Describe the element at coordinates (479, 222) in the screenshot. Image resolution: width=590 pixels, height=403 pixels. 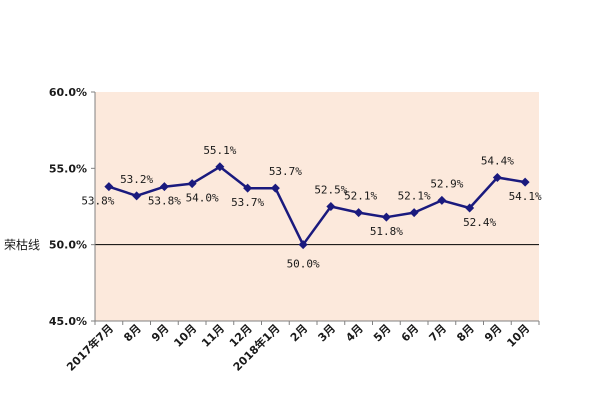
I see `data-label: 52.4%` at that location.